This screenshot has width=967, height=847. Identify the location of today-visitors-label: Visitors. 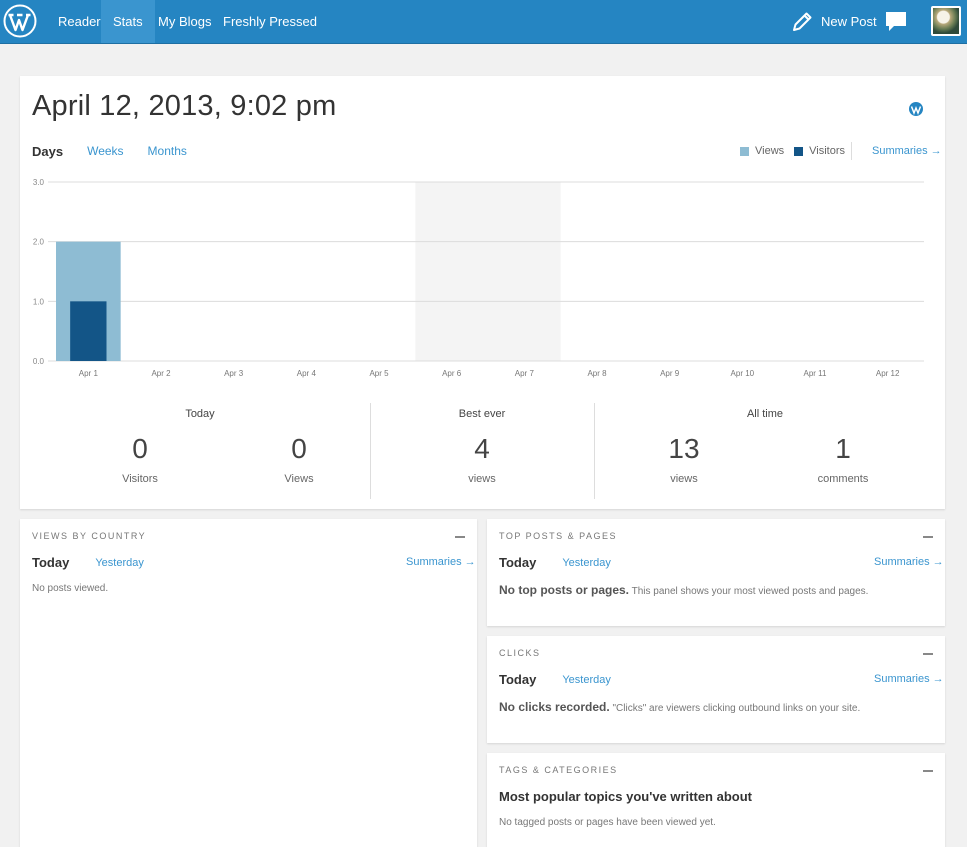
(140, 479).